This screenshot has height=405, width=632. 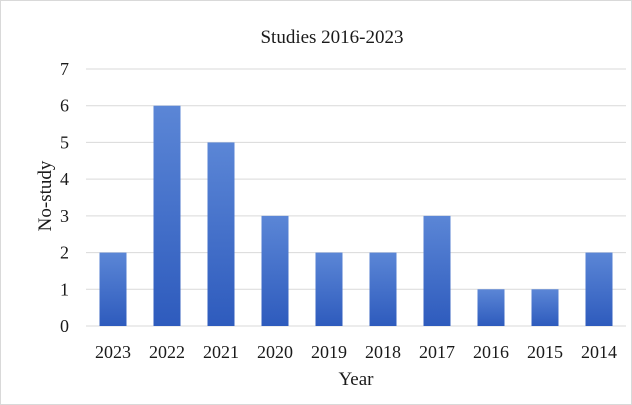 I want to click on y-axis-ticks: 0 1 2 3 4 5 6 7, so click(x=64, y=197).